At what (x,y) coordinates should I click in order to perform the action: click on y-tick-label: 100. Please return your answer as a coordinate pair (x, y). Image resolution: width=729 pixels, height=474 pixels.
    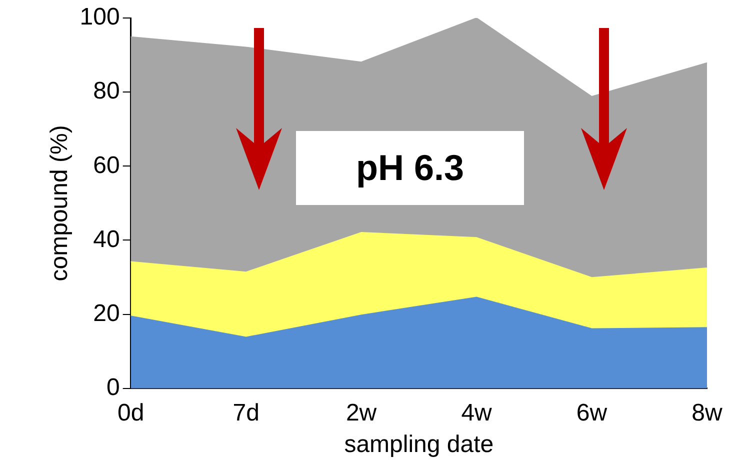
    Looking at the image, I should click on (100, 17).